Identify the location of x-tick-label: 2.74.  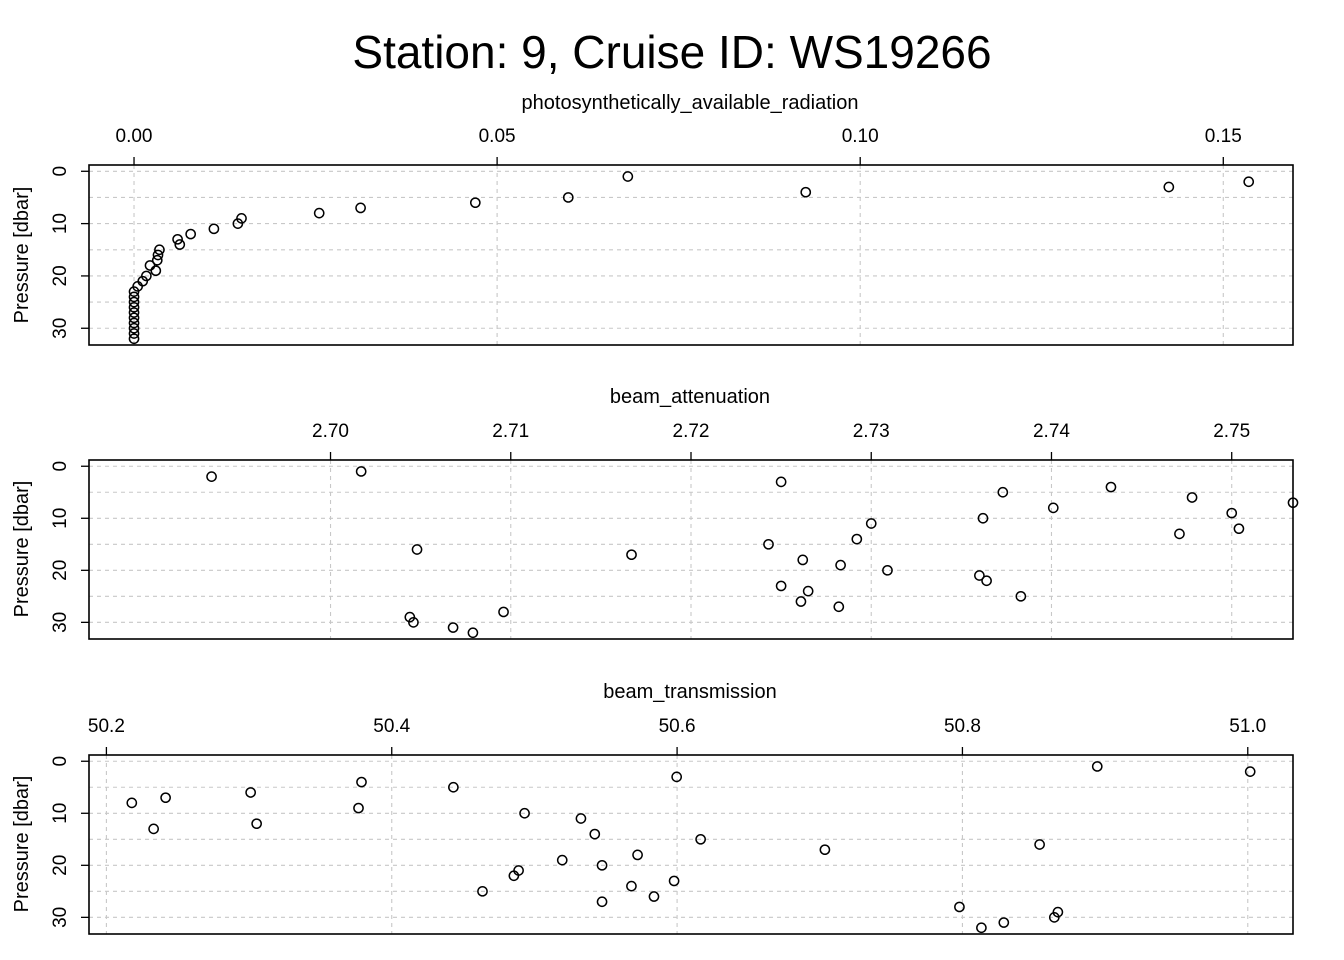
(1051, 431).